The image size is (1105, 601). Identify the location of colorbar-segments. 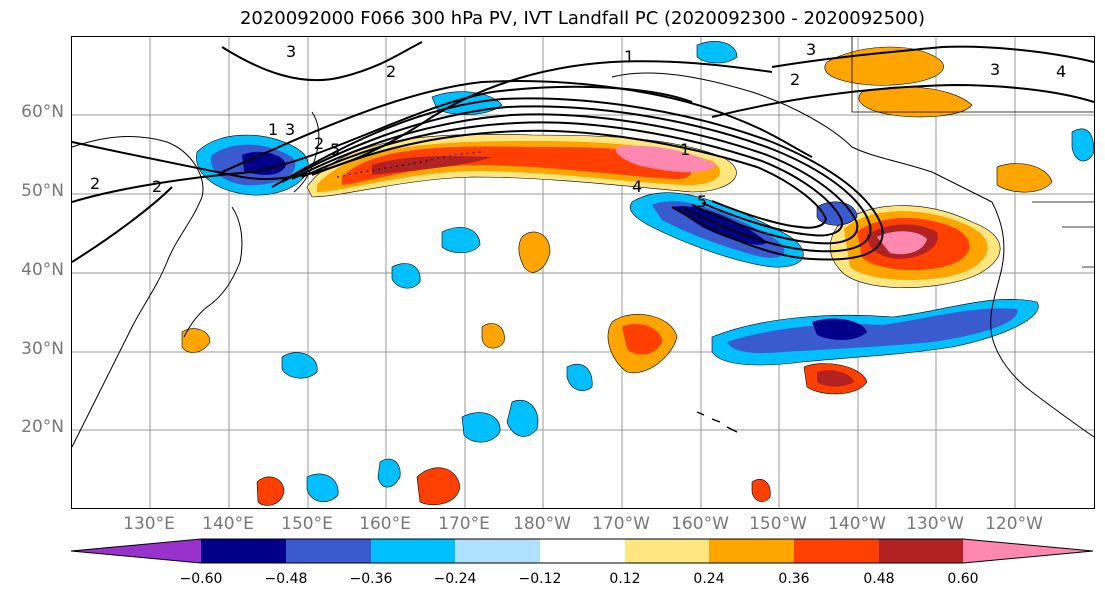
(582, 551).